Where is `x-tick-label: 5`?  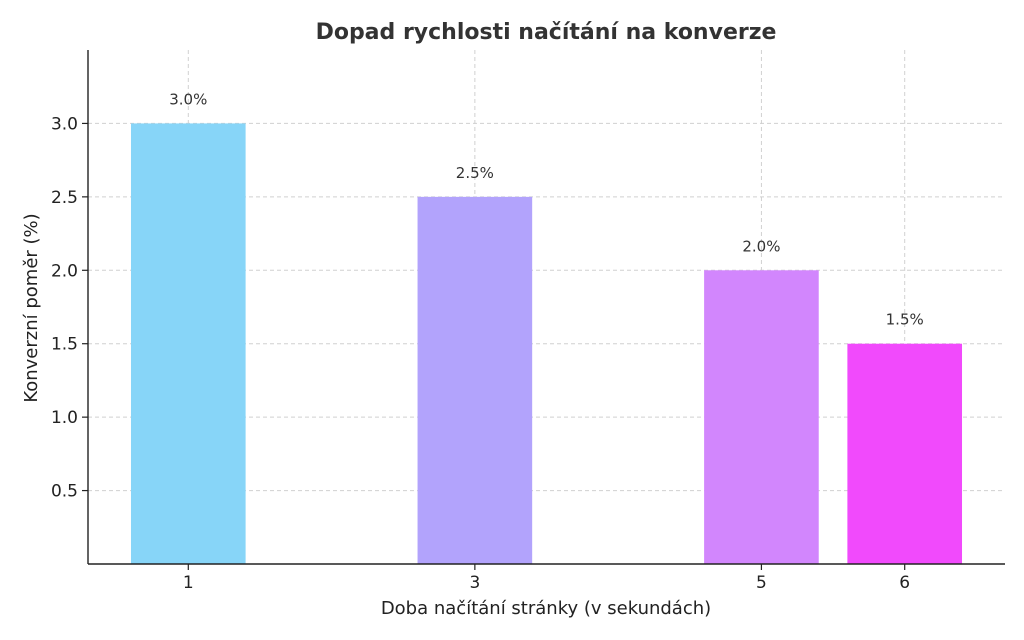
x-tick-label: 5 is located at coordinates (761, 583).